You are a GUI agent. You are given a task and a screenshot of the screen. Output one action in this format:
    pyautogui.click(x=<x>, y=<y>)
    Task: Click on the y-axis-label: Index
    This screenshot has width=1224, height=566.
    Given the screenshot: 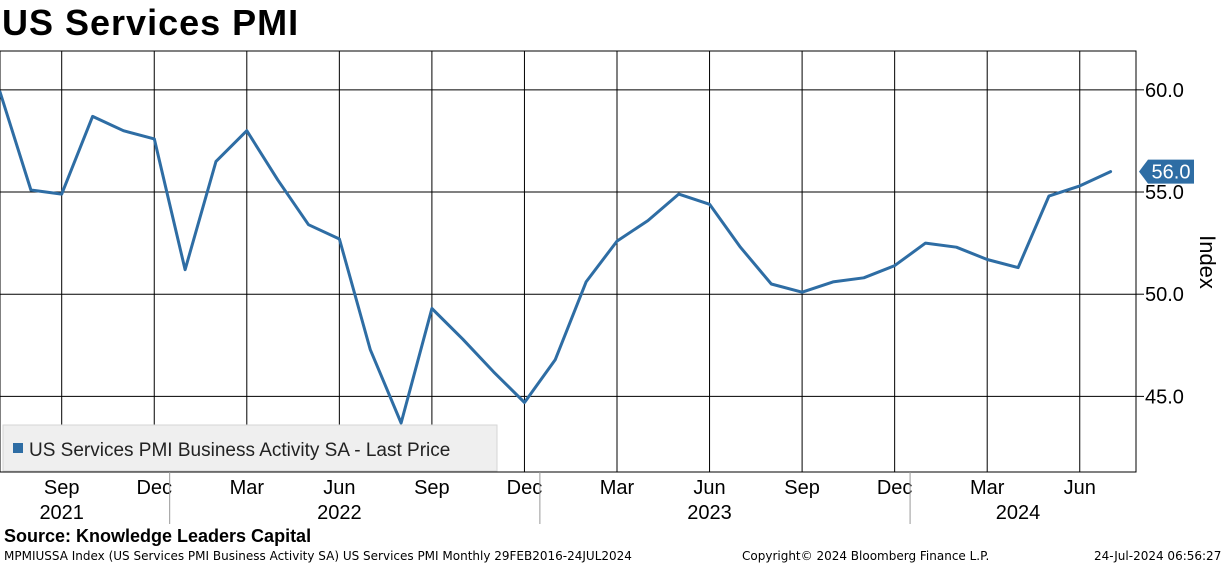 What is the action you would take?
    pyautogui.click(x=1207, y=262)
    